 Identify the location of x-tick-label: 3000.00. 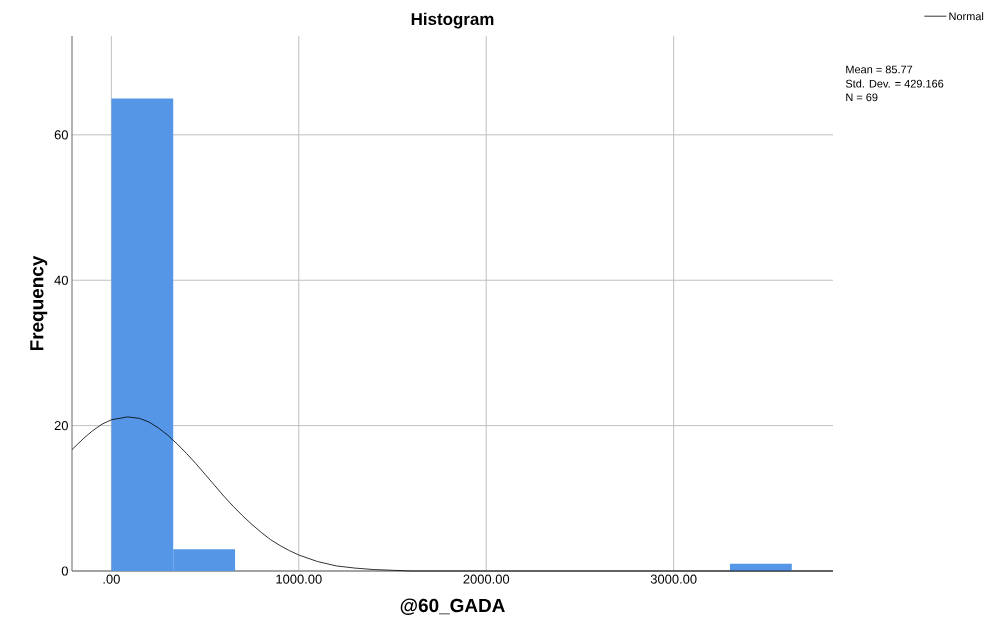
(673, 579).